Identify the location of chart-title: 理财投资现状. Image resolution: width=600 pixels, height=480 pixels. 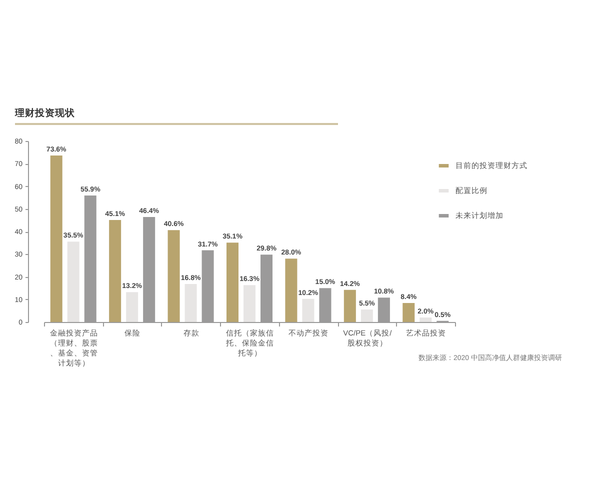
(45, 113).